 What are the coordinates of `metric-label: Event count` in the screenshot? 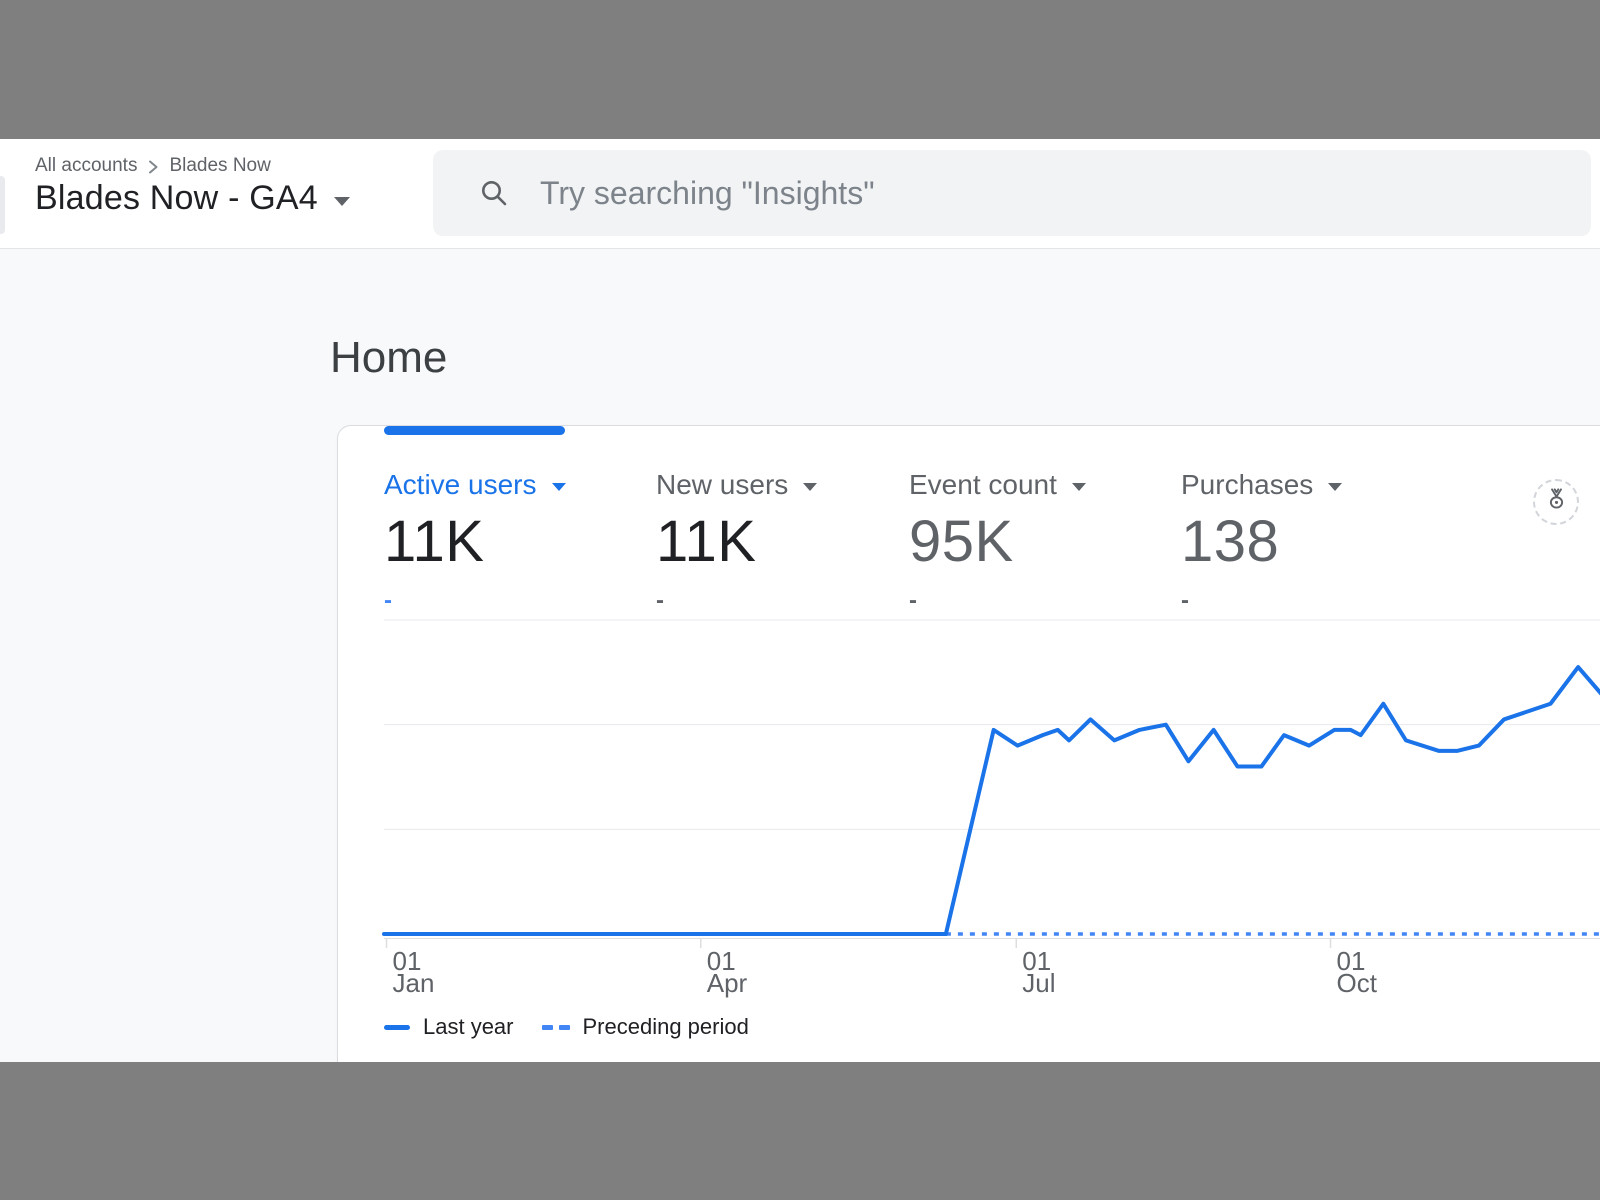 It's located at (983, 484).